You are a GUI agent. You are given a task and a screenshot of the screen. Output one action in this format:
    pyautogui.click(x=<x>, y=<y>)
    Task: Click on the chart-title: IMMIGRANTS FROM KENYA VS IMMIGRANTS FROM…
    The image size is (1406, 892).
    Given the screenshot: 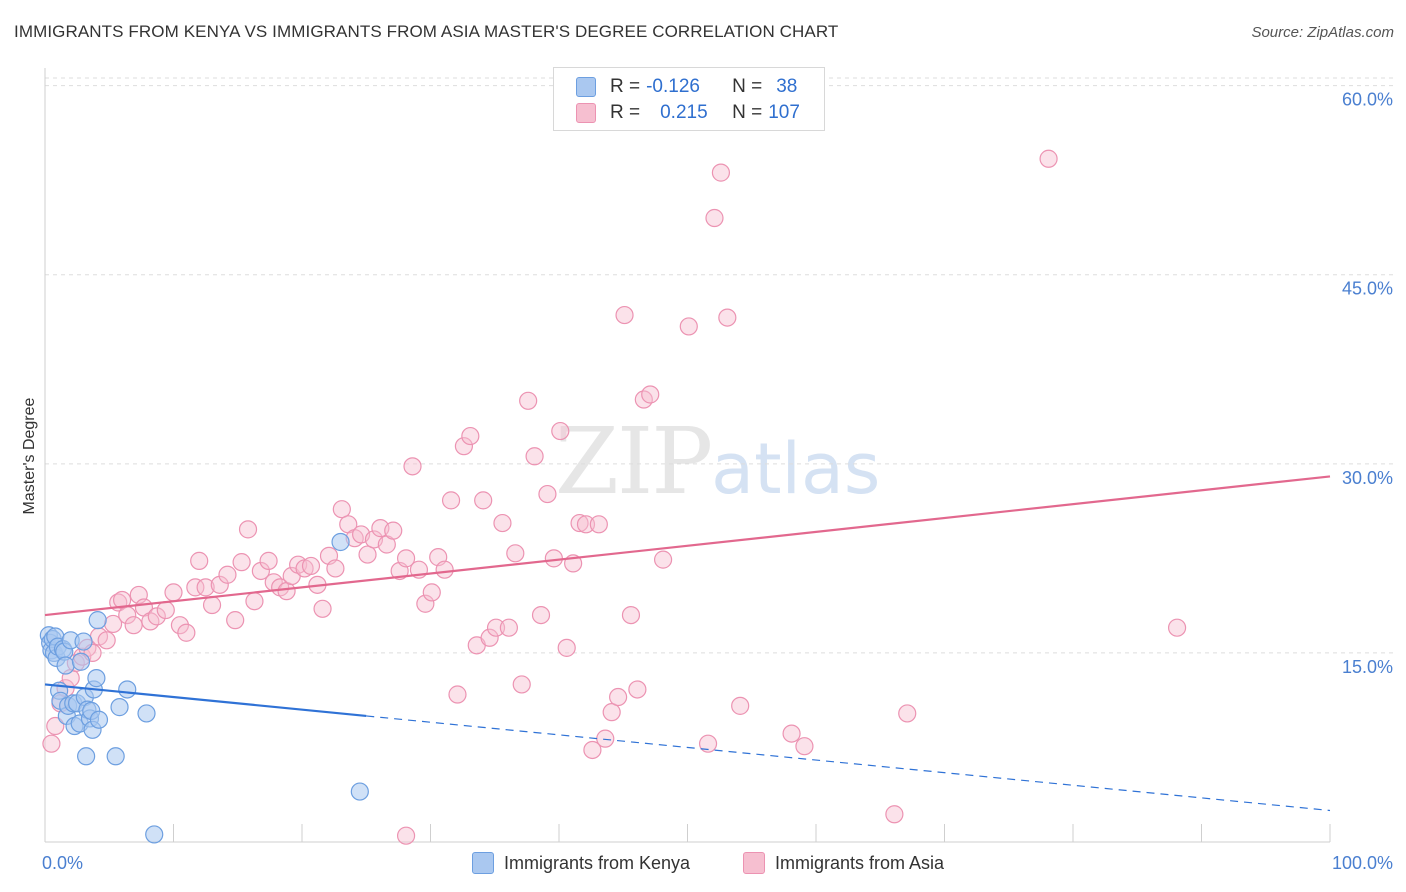 What is the action you would take?
    pyautogui.click(x=426, y=31)
    